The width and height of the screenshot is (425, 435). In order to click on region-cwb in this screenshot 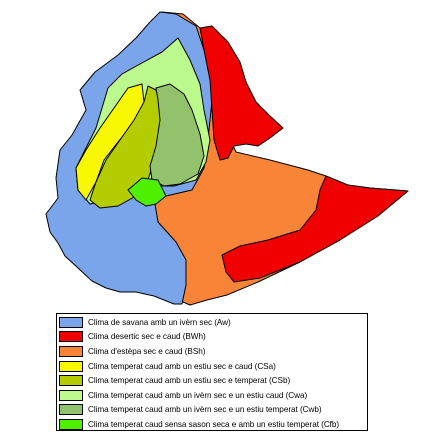, I will do `click(177, 135)`.